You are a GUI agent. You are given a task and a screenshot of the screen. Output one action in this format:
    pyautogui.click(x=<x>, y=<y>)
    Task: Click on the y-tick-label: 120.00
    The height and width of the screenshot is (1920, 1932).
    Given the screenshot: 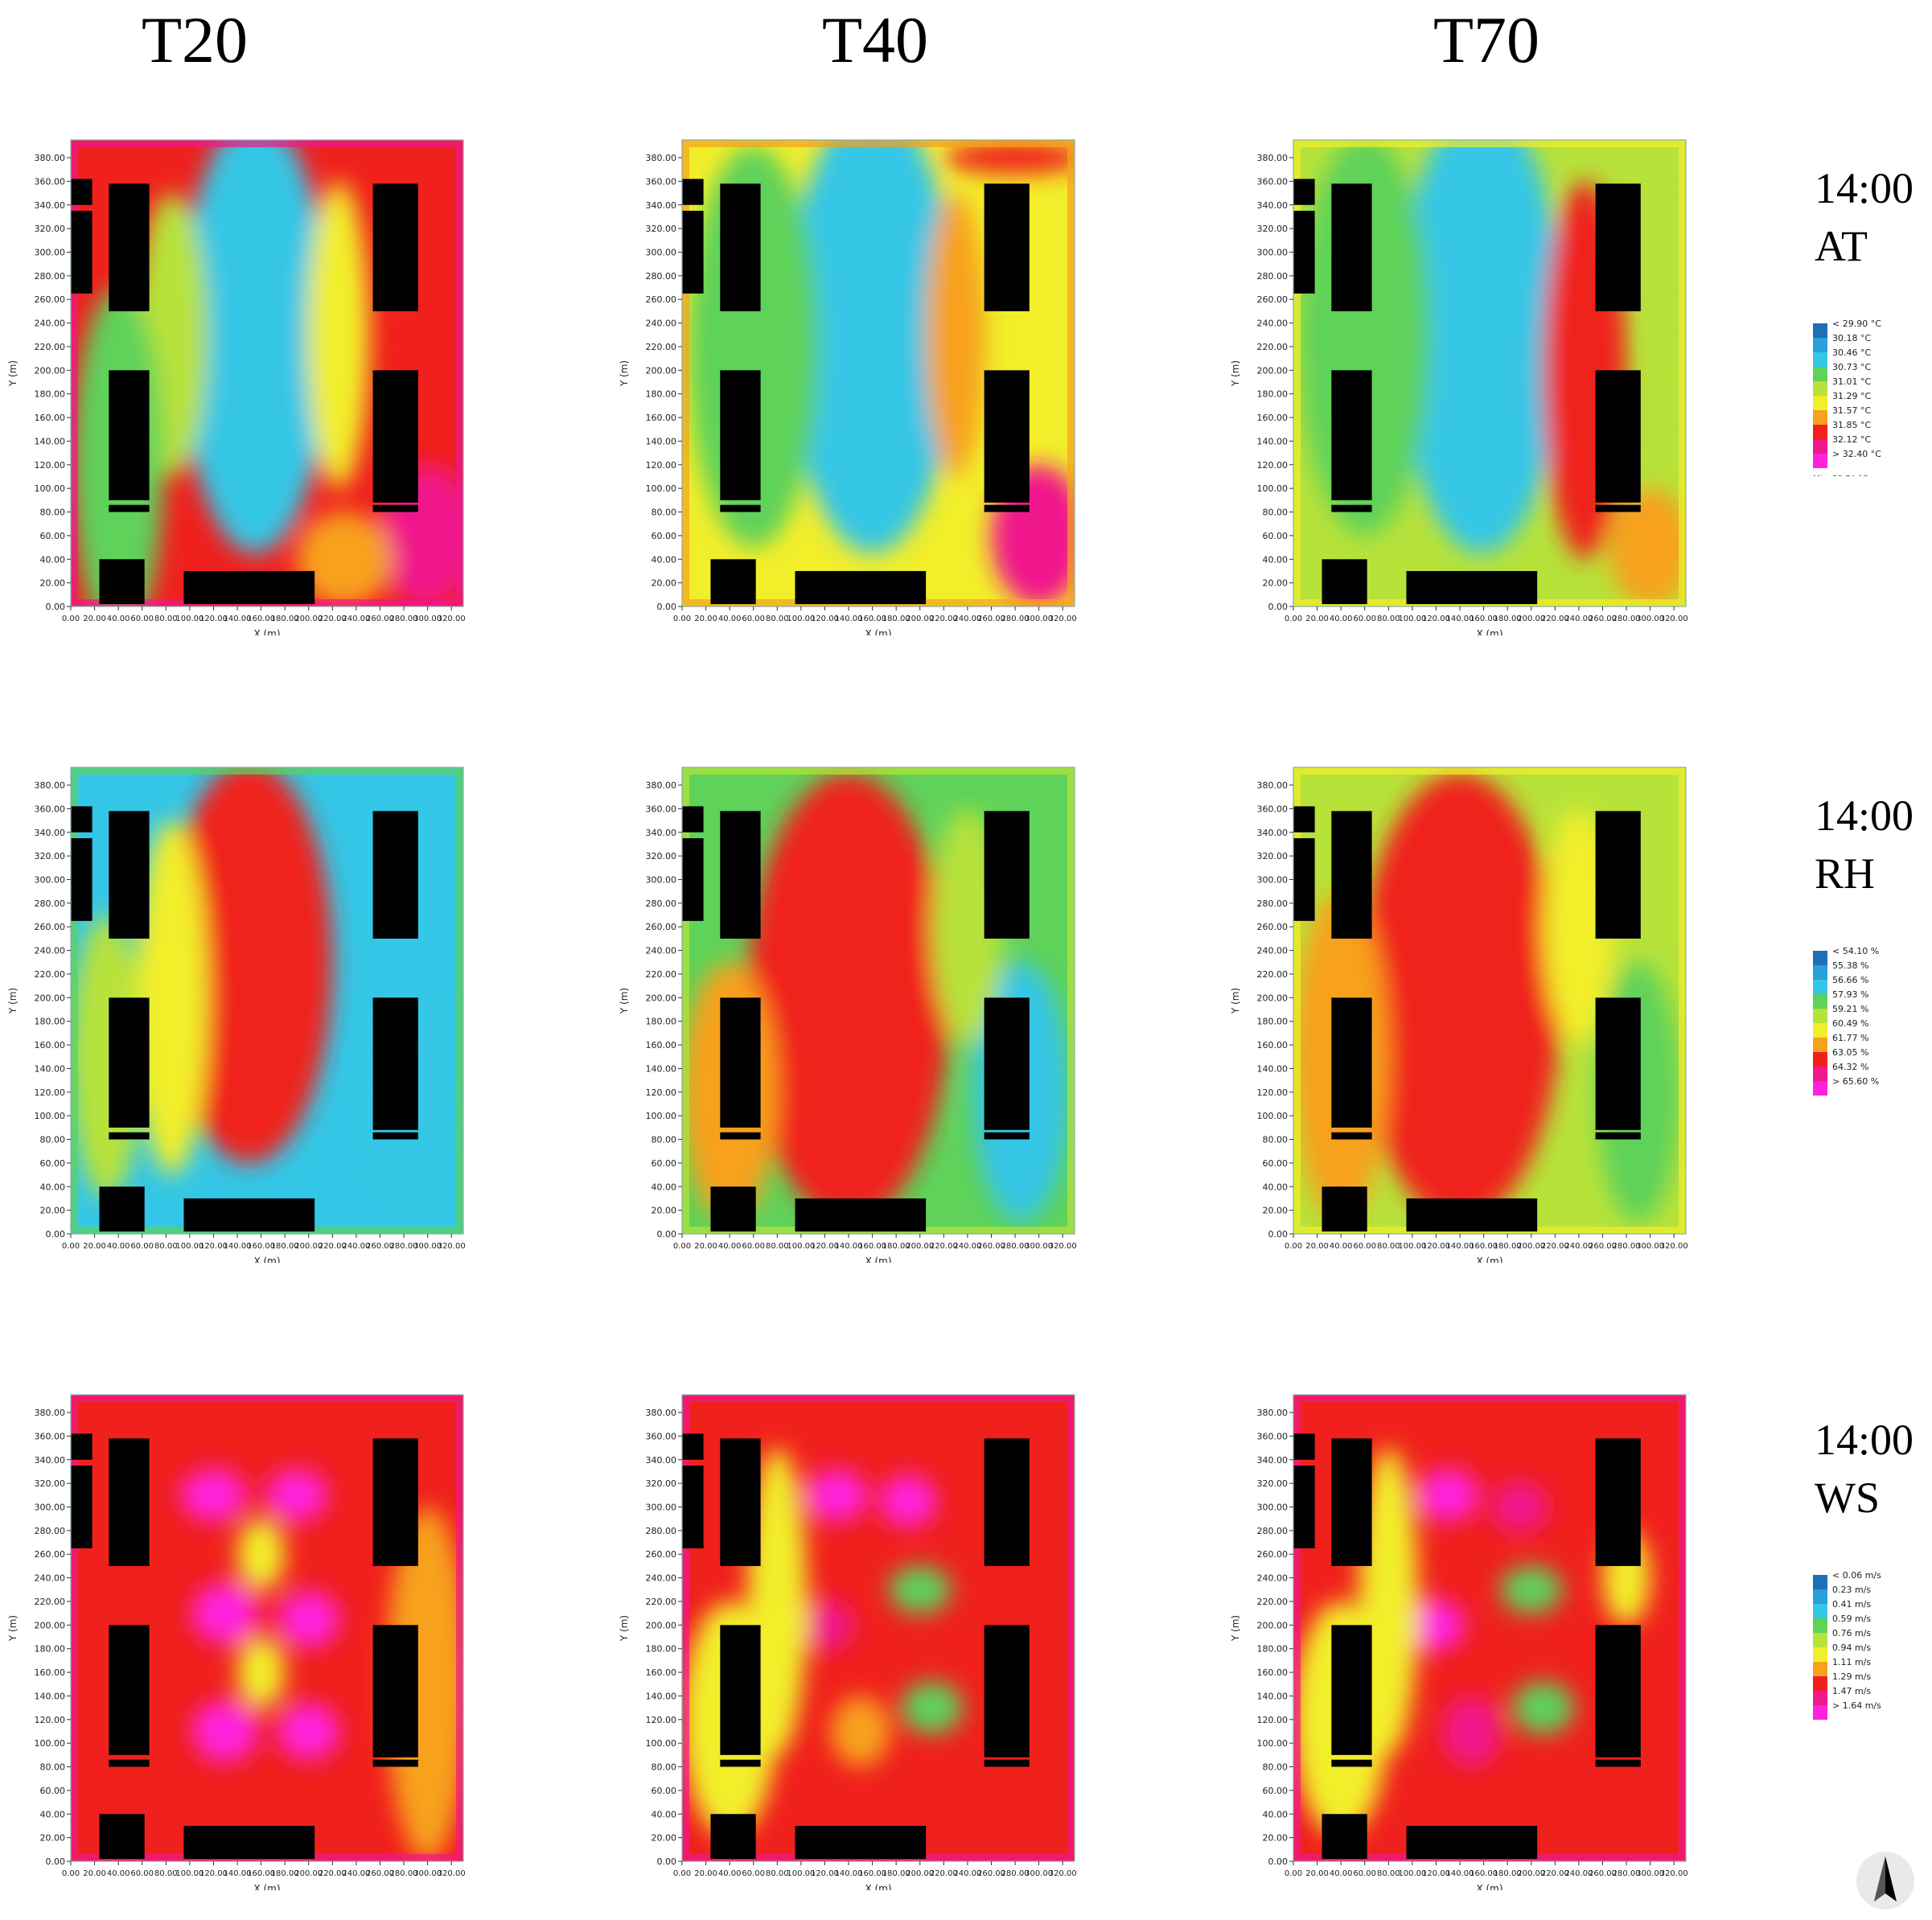 What is the action you would take?
    pyautogui.click(x=661, y=465)
    